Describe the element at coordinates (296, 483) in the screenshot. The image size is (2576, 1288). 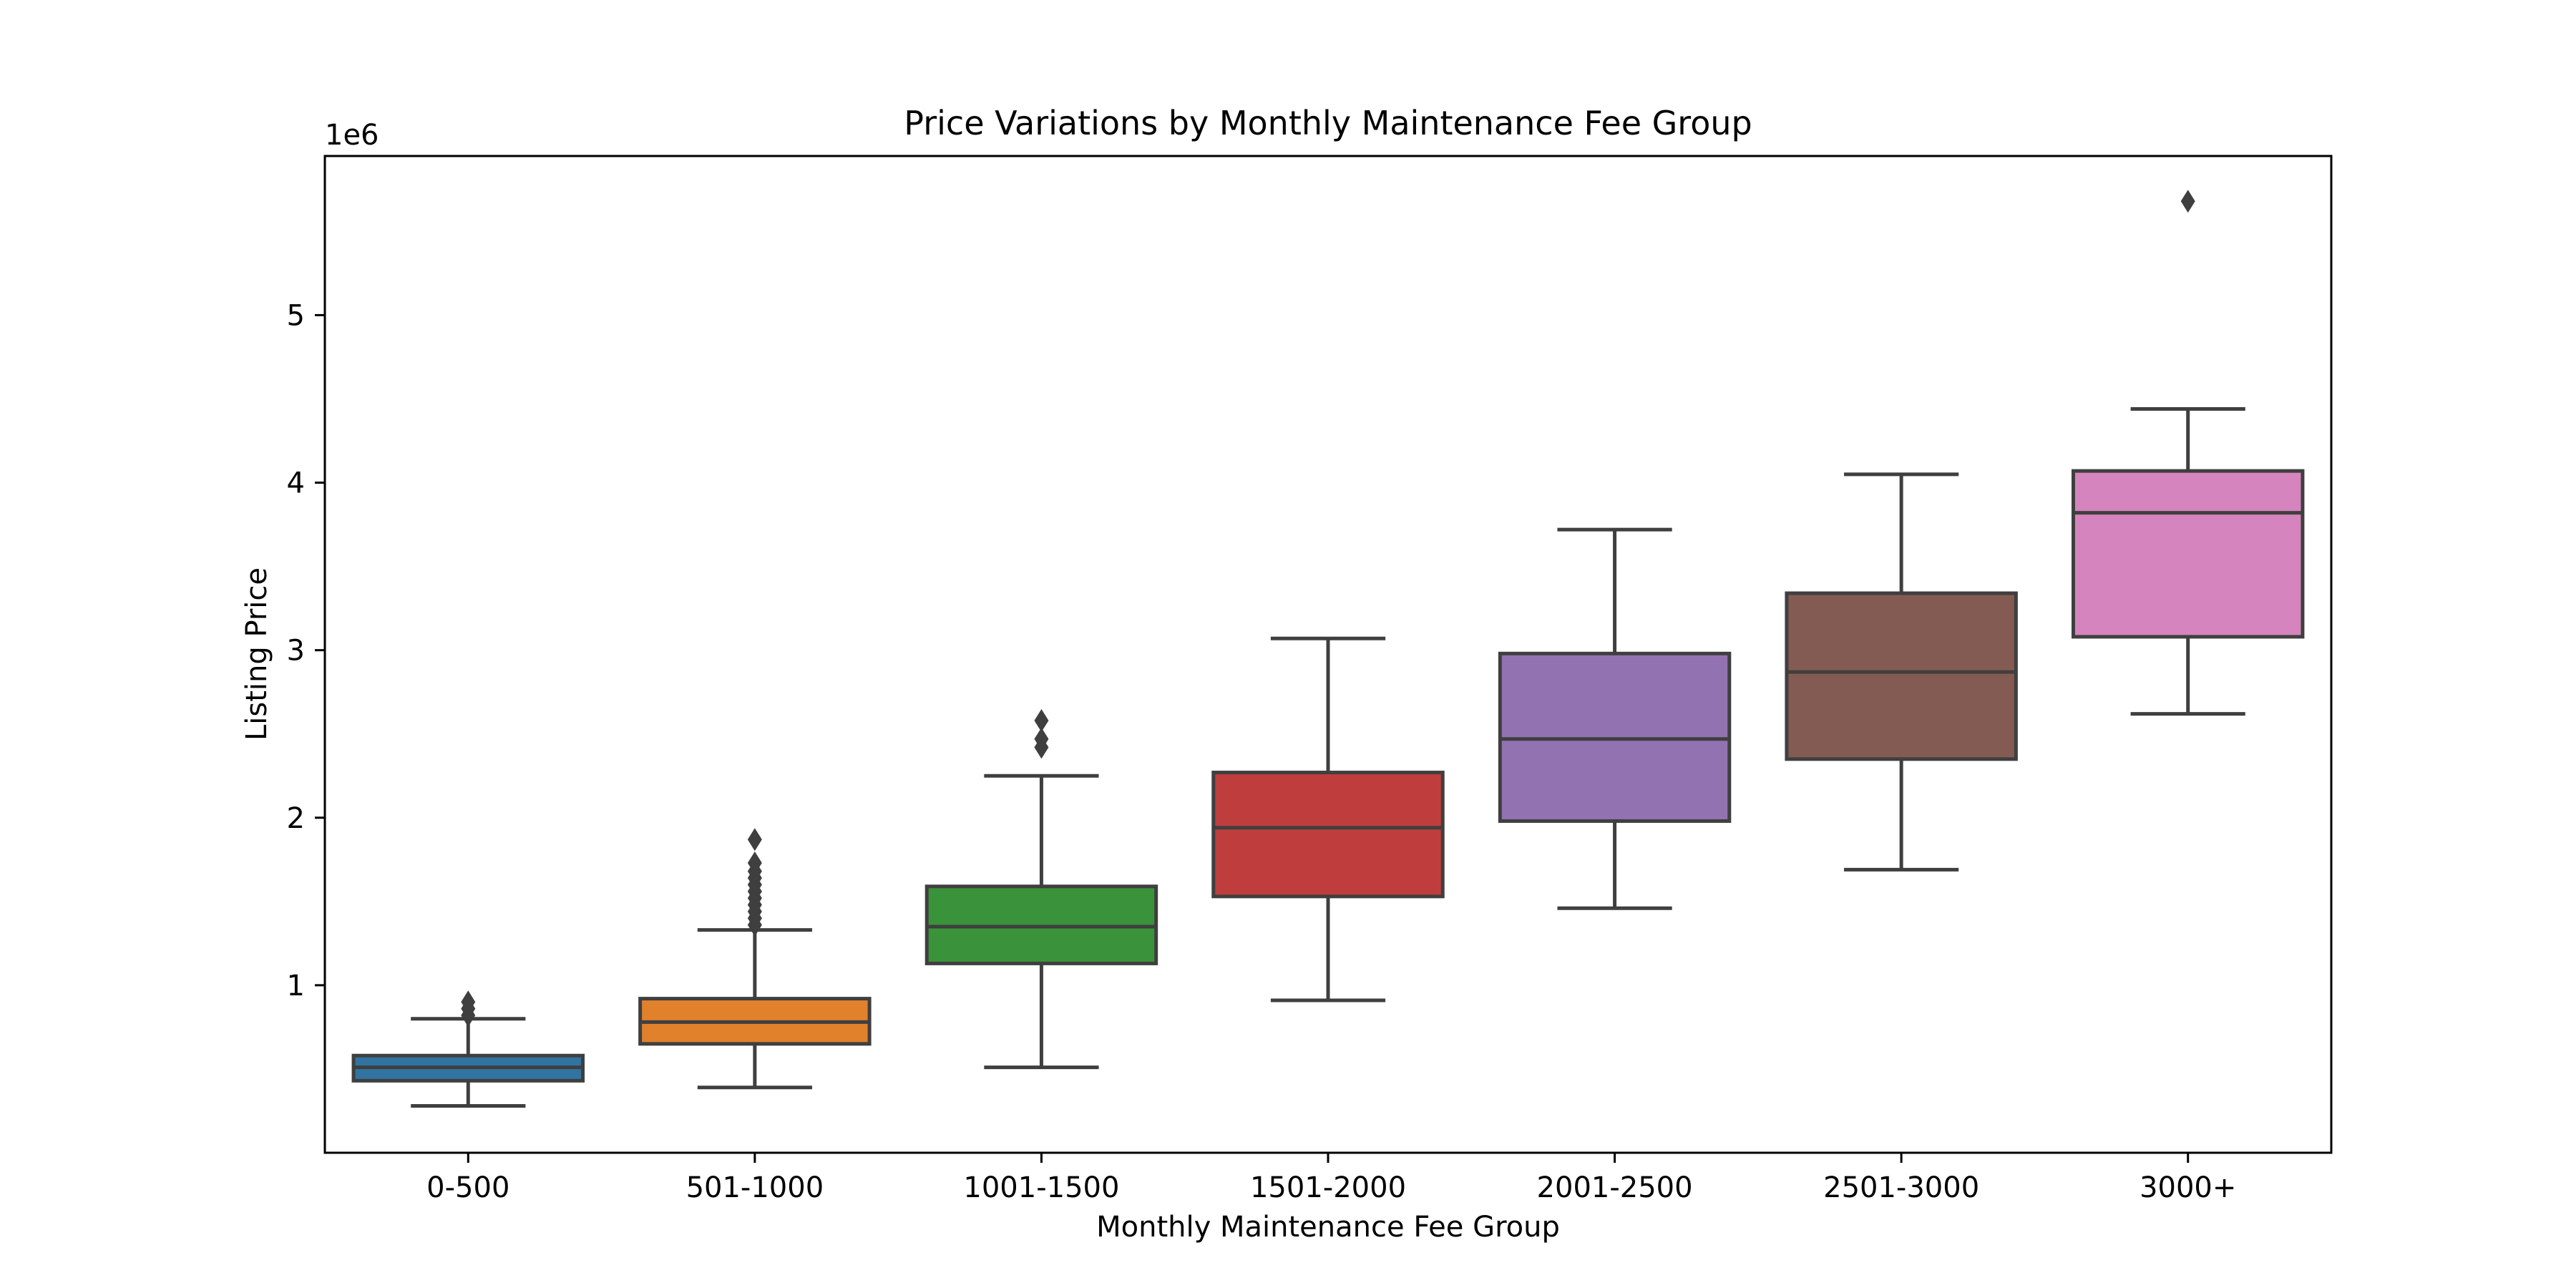
I see `y-tick-label: 4` at that location.